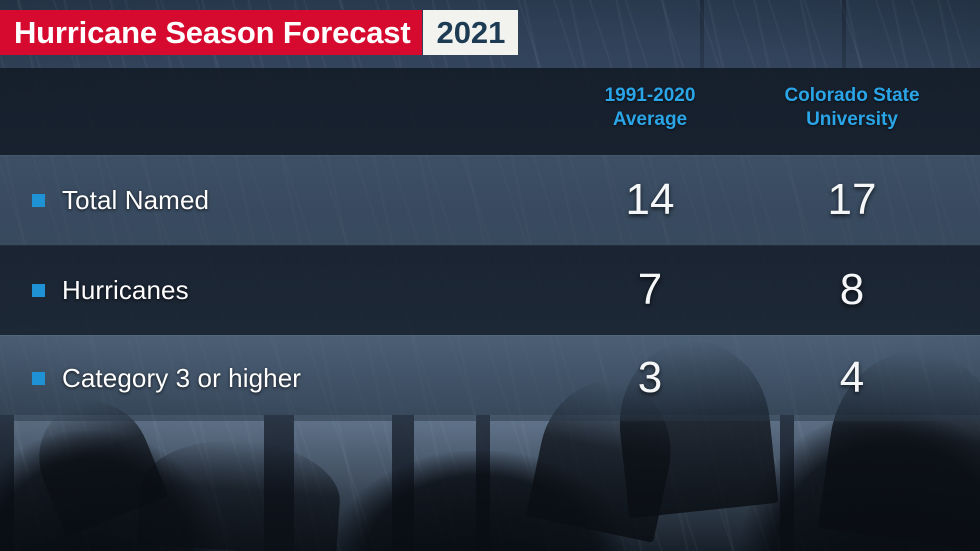 This screenshot has width=980, height=551. What do you see at coordinates (852, 377) in the screenshot?
I see `cell-csu: 4` at bounding box center [852, 377].